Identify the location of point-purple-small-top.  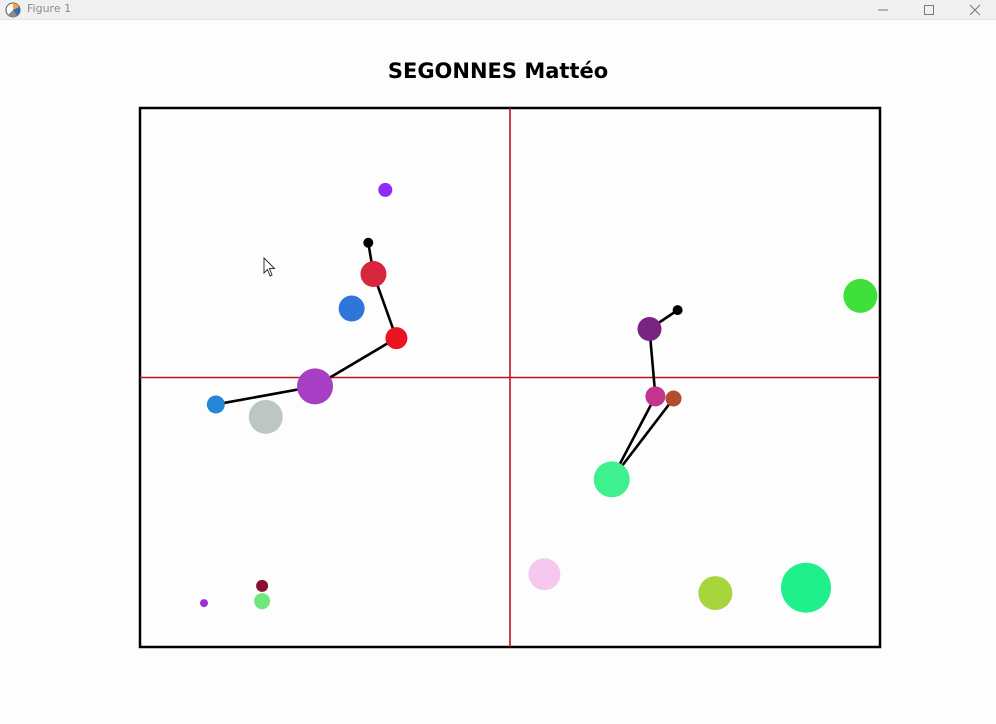
(385, 189).